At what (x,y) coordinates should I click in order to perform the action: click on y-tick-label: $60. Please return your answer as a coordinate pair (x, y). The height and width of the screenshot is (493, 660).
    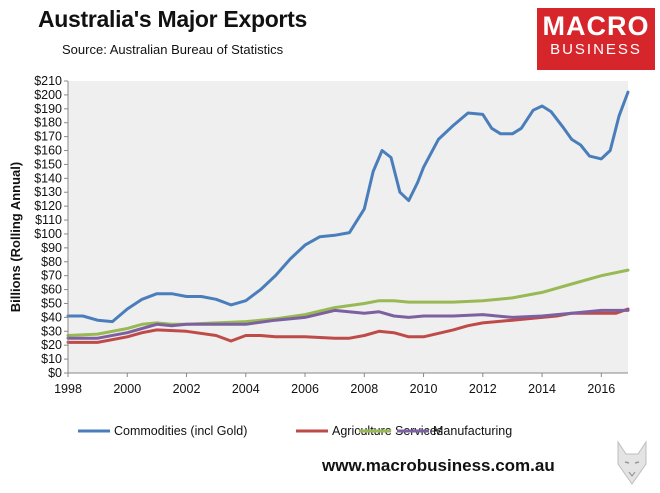
    Looking at the image, I should click on (51, 290).